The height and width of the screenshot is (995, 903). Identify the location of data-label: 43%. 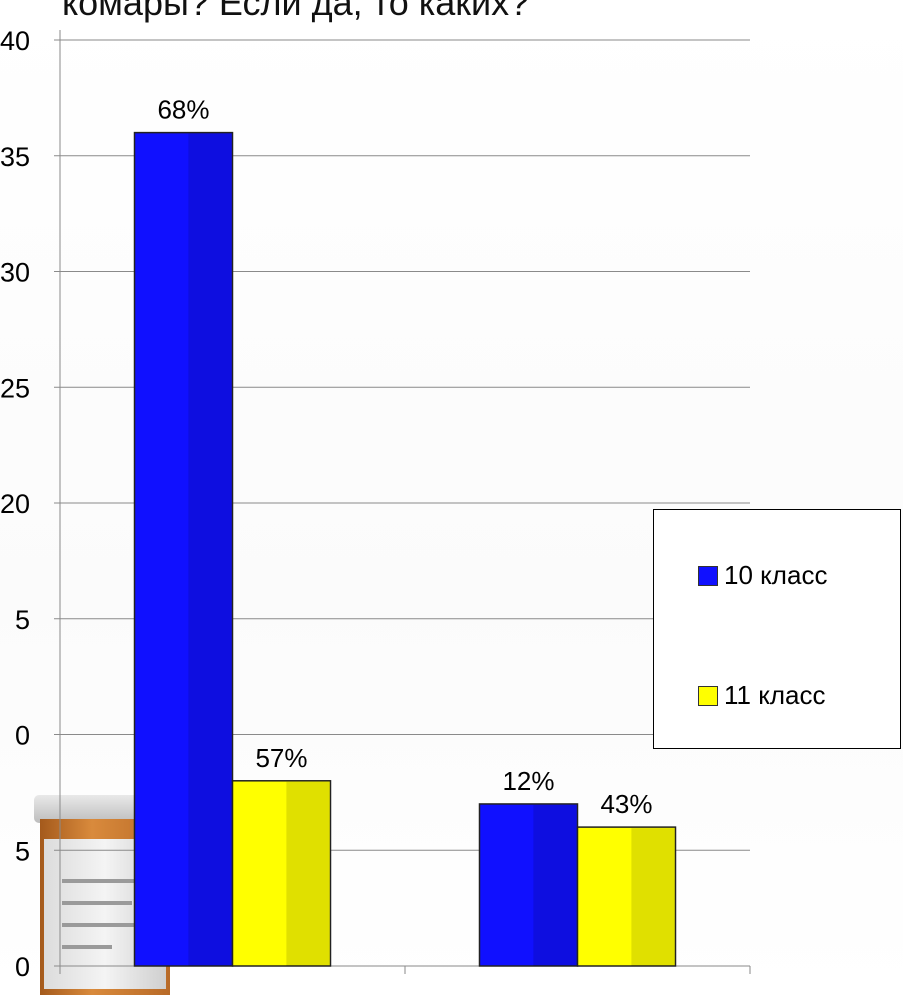
(626, 804).